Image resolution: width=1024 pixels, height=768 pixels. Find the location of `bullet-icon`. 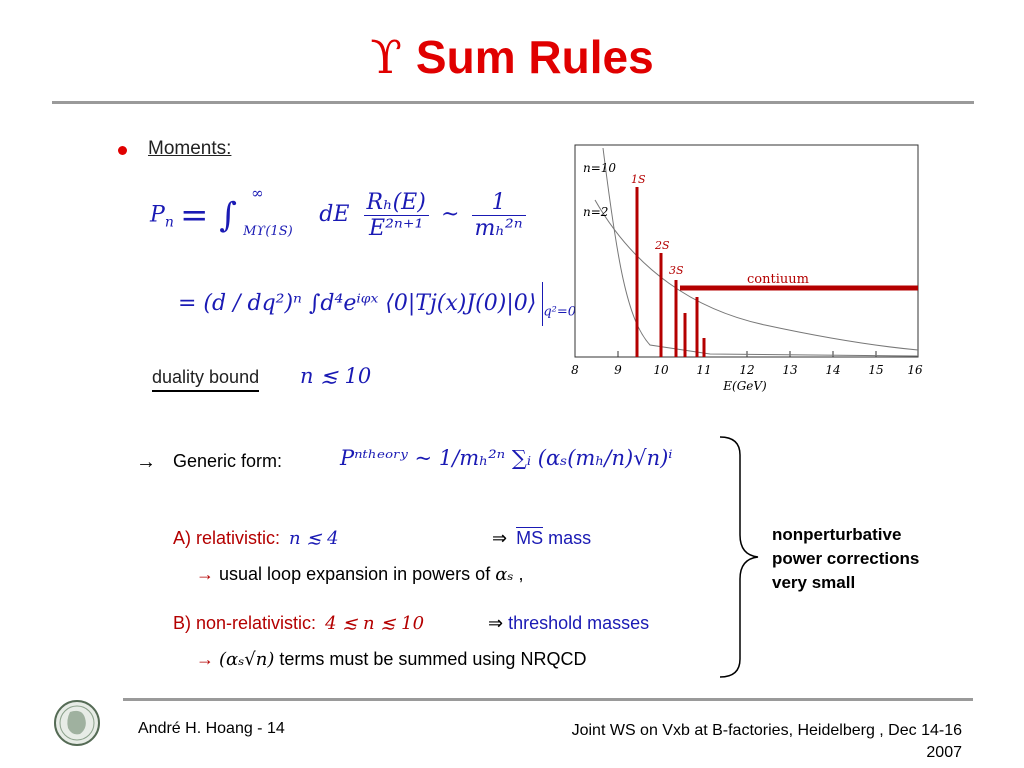

bullet-icon is located at coordinates (122, 150).